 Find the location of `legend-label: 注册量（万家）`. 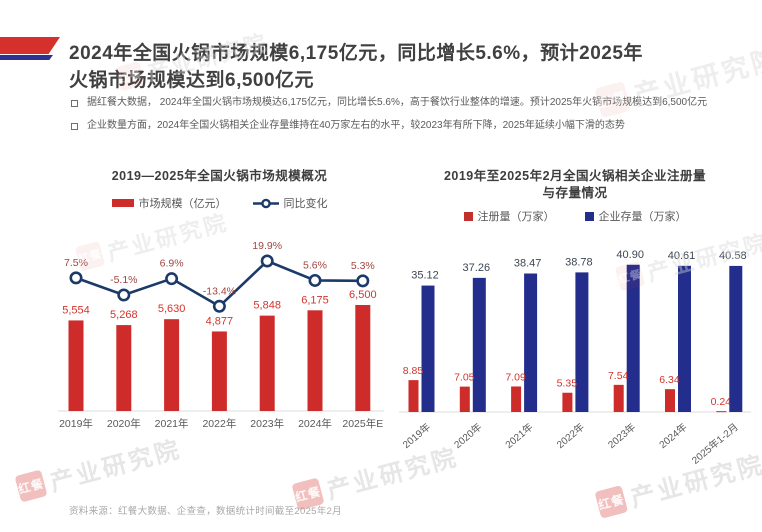

legend-label: 注册量（万家） is located at coordinates (516, 217).